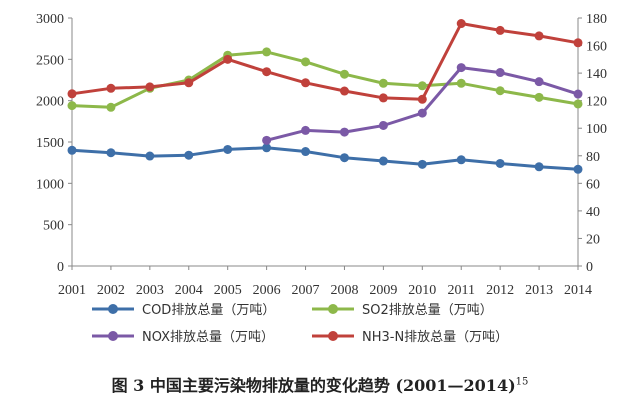  What do you see at coordinates (189, 290) in the screenshot?
I see `x-tick-label: 2004` at bounding box center [189, 290].